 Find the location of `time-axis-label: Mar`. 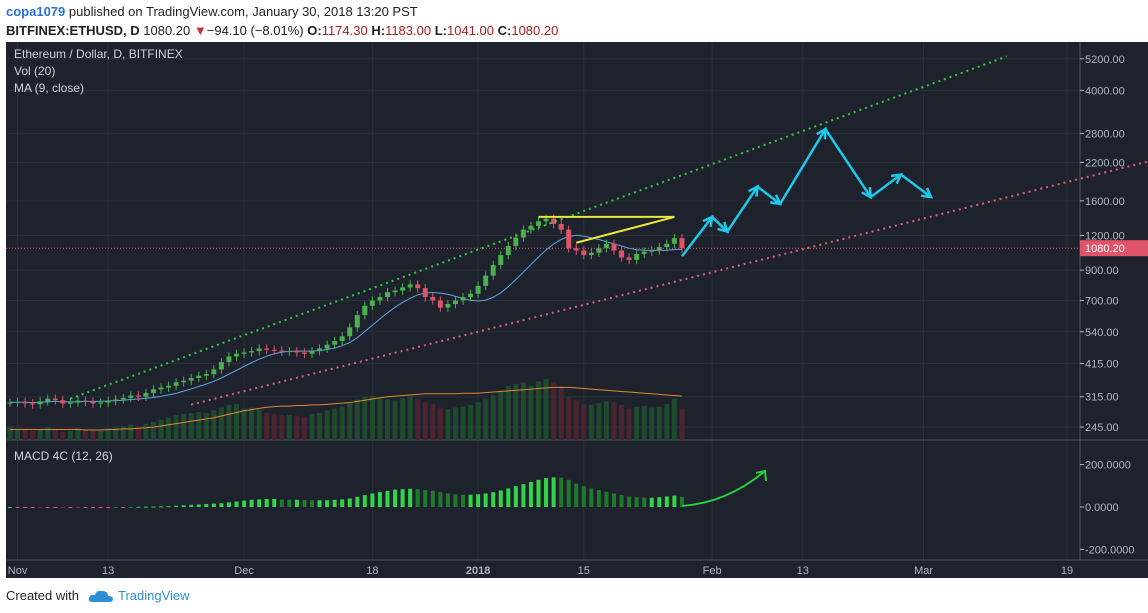

time-axis-label: Mar is located at coordinates (923, 571).